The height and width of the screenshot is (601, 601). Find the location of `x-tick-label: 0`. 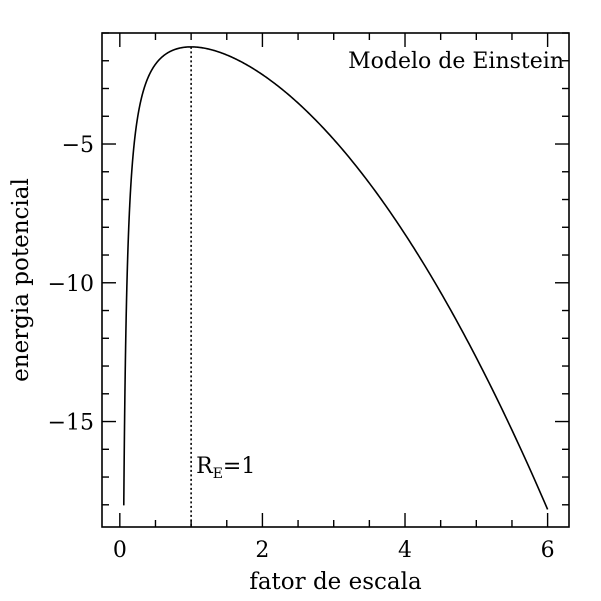

x-tick-label: 0 is located at coordinates (120, 550).